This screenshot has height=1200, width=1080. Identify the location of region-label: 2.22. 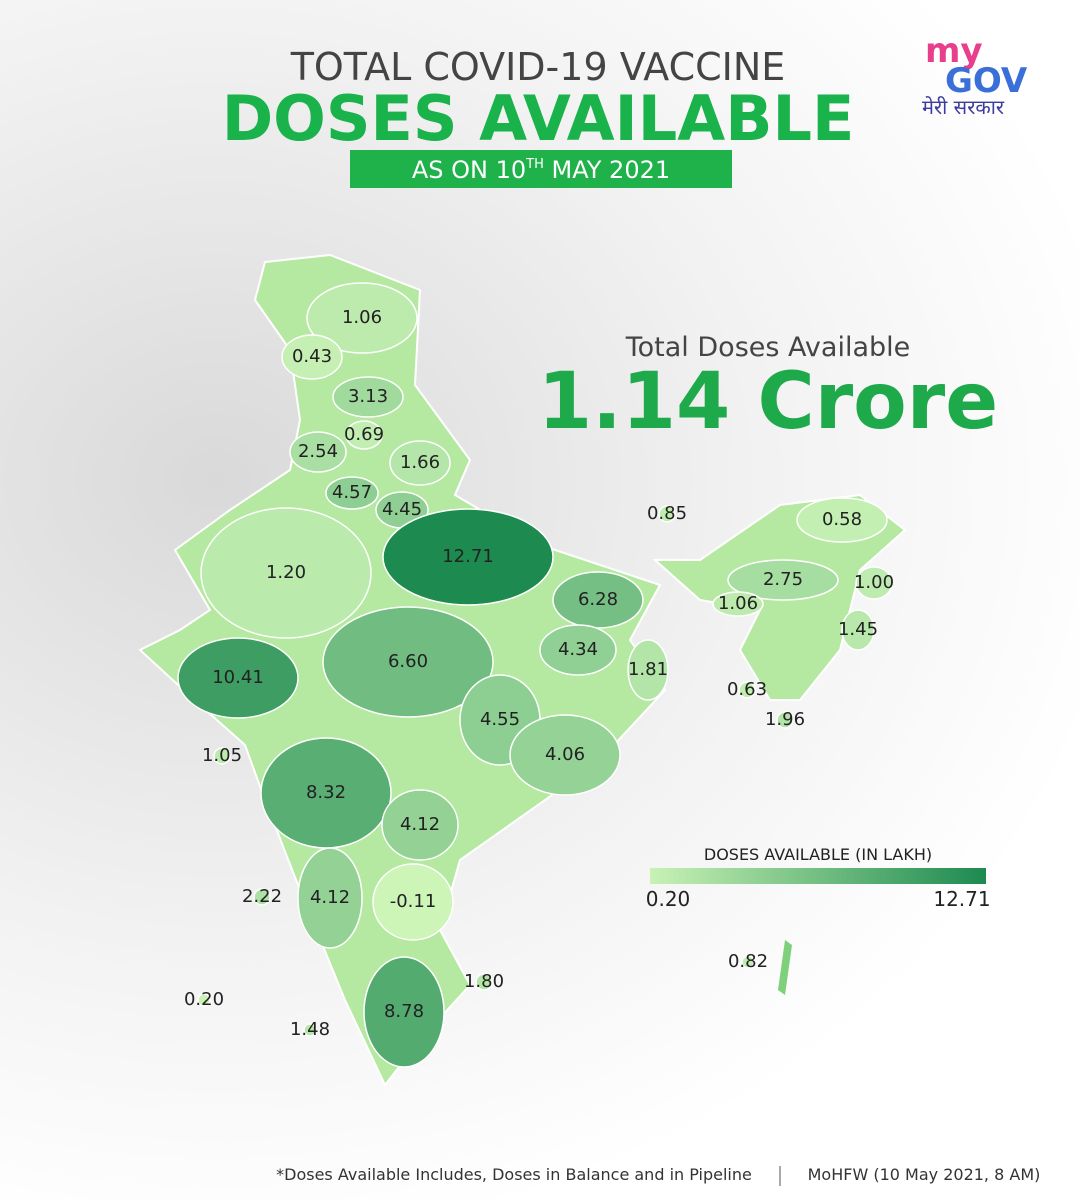
(262, 896).